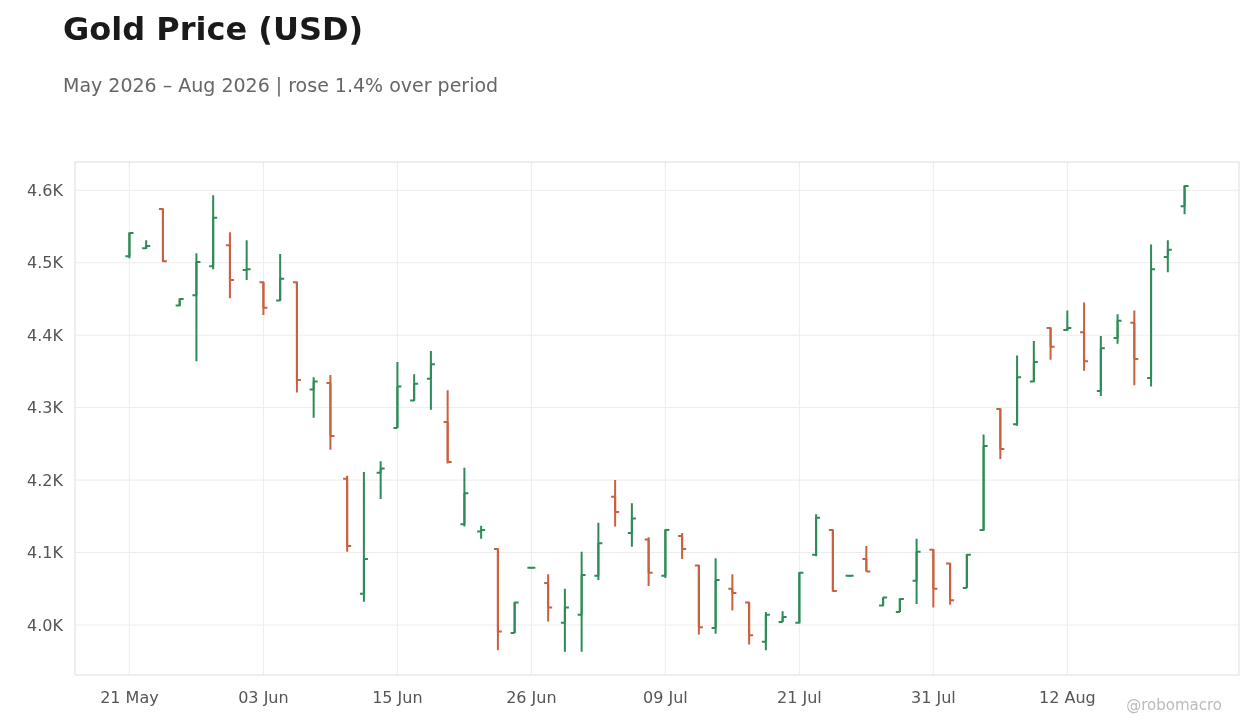  Describe the element at coordinates (281, 85) in the screenshot. I see `chart-subtitle: May 2026 – Aug 2026 | rose 1.4% over period` at that location.